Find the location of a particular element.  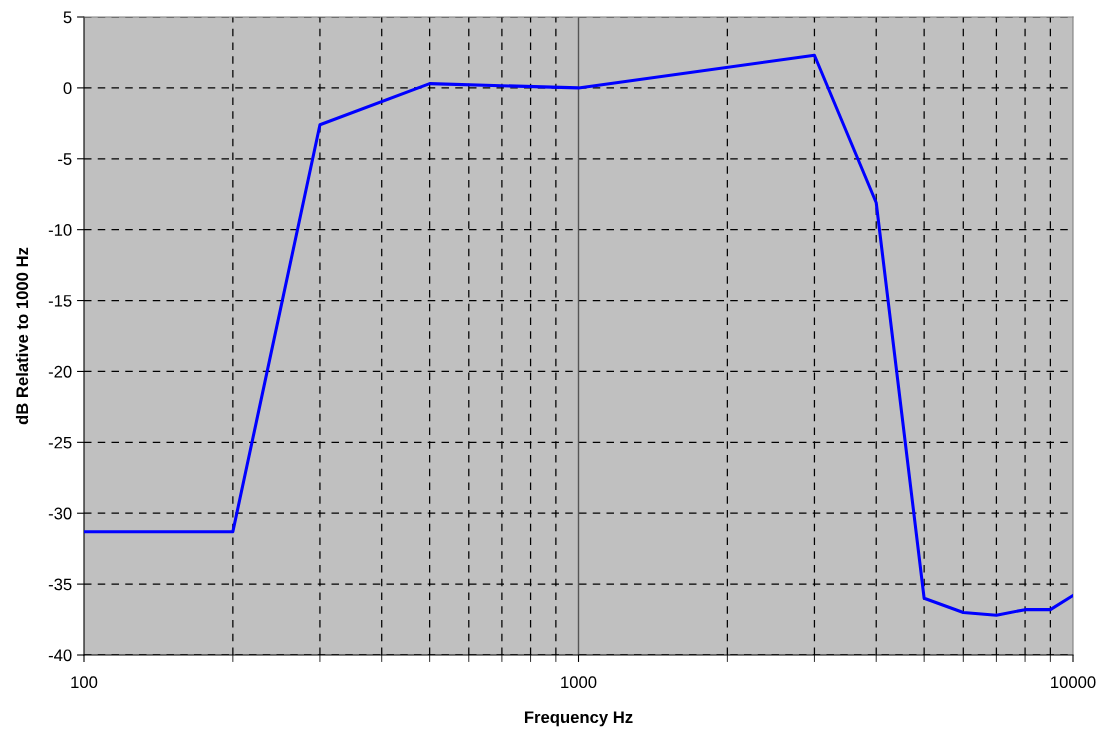

y-tick-label: -30 is located at coordinates (60, 513).